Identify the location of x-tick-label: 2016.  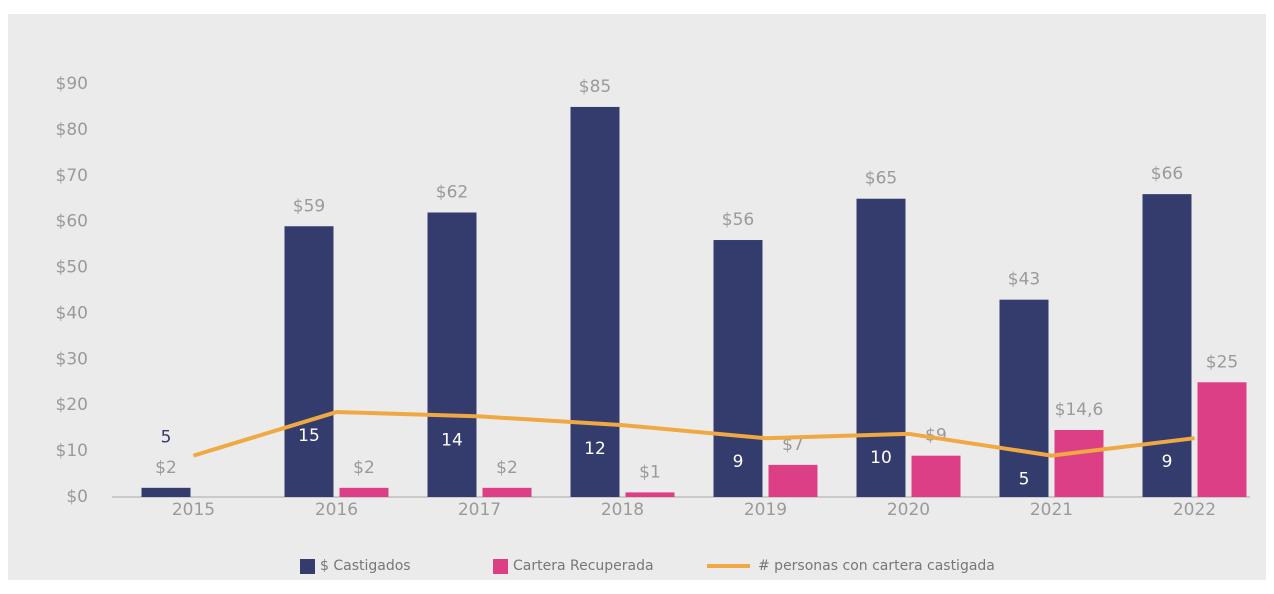
(336, 510).